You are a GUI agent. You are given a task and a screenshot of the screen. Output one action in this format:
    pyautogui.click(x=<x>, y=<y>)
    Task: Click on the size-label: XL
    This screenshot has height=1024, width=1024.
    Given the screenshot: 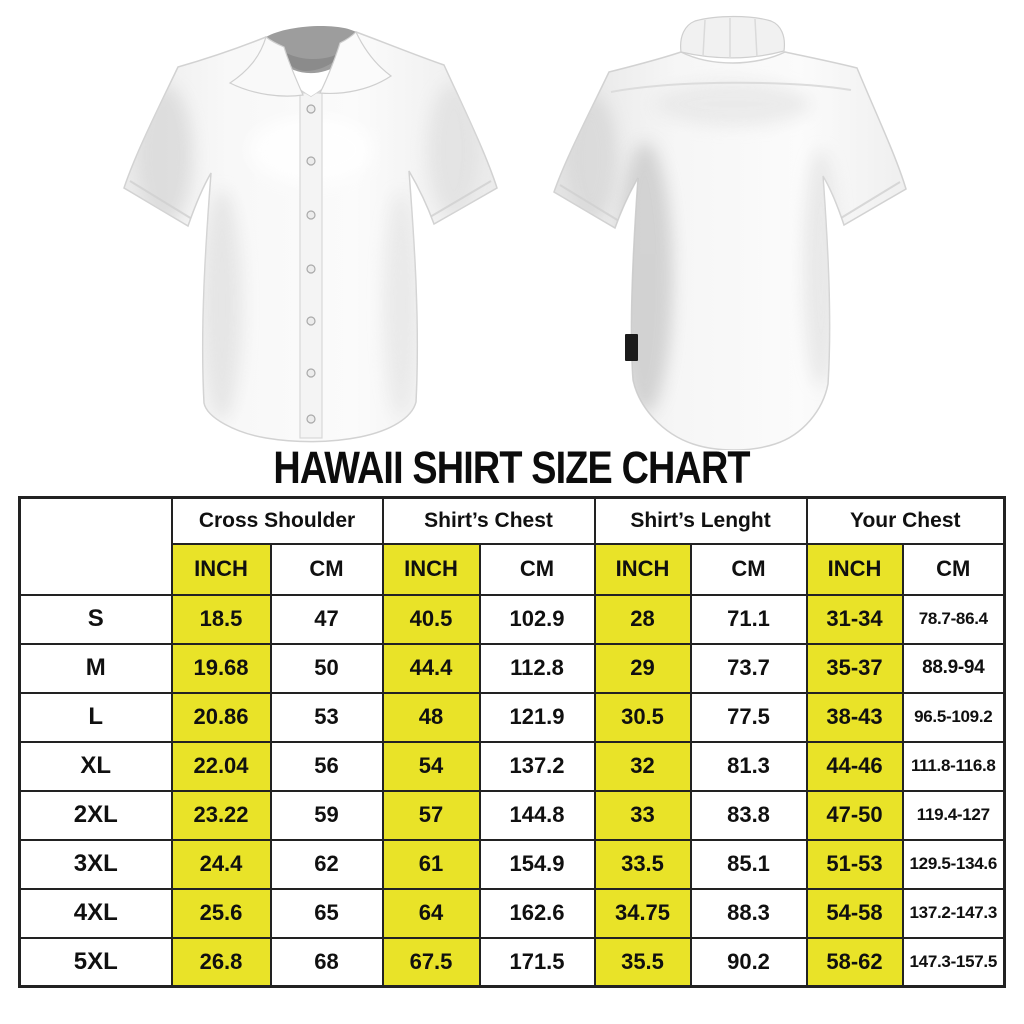 What is the action you would take?
    pyautogui.click(x=95, y=766)
    